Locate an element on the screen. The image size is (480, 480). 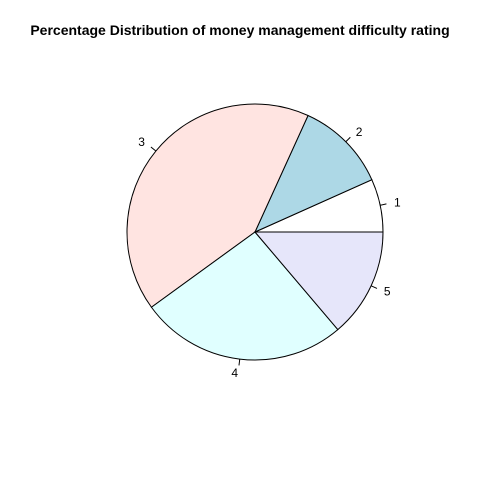
pie-label-5: 5 is located at coordinates (387, 292).